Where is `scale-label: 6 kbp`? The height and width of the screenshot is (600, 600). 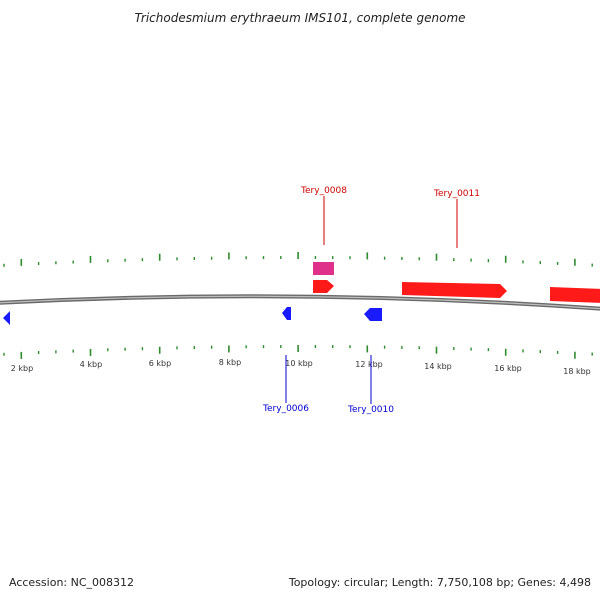 scale-label: 6 kbp is located at coordinates (160, 363).